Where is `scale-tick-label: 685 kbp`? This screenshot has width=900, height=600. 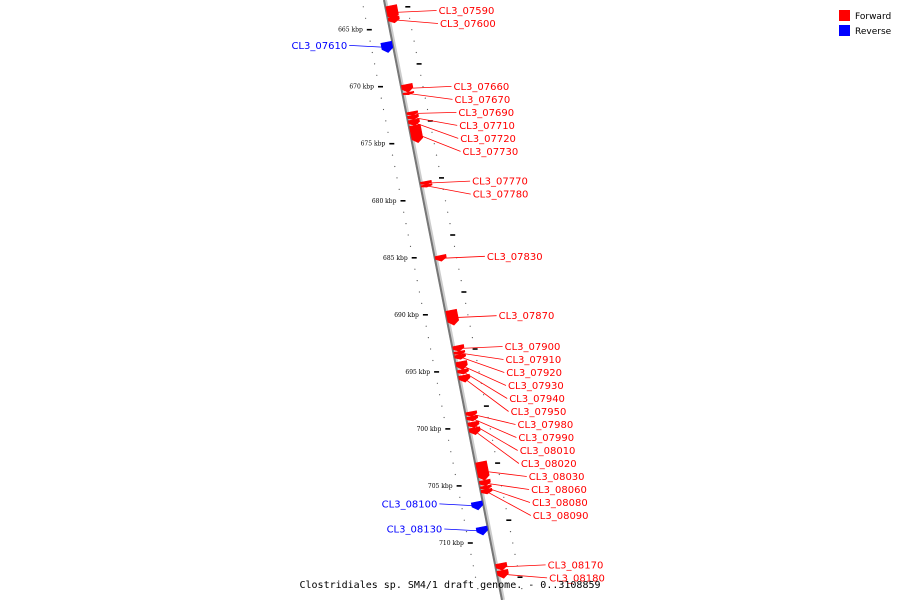 scale-tick-label: 685 kbp is located at coordinates (395, 258).